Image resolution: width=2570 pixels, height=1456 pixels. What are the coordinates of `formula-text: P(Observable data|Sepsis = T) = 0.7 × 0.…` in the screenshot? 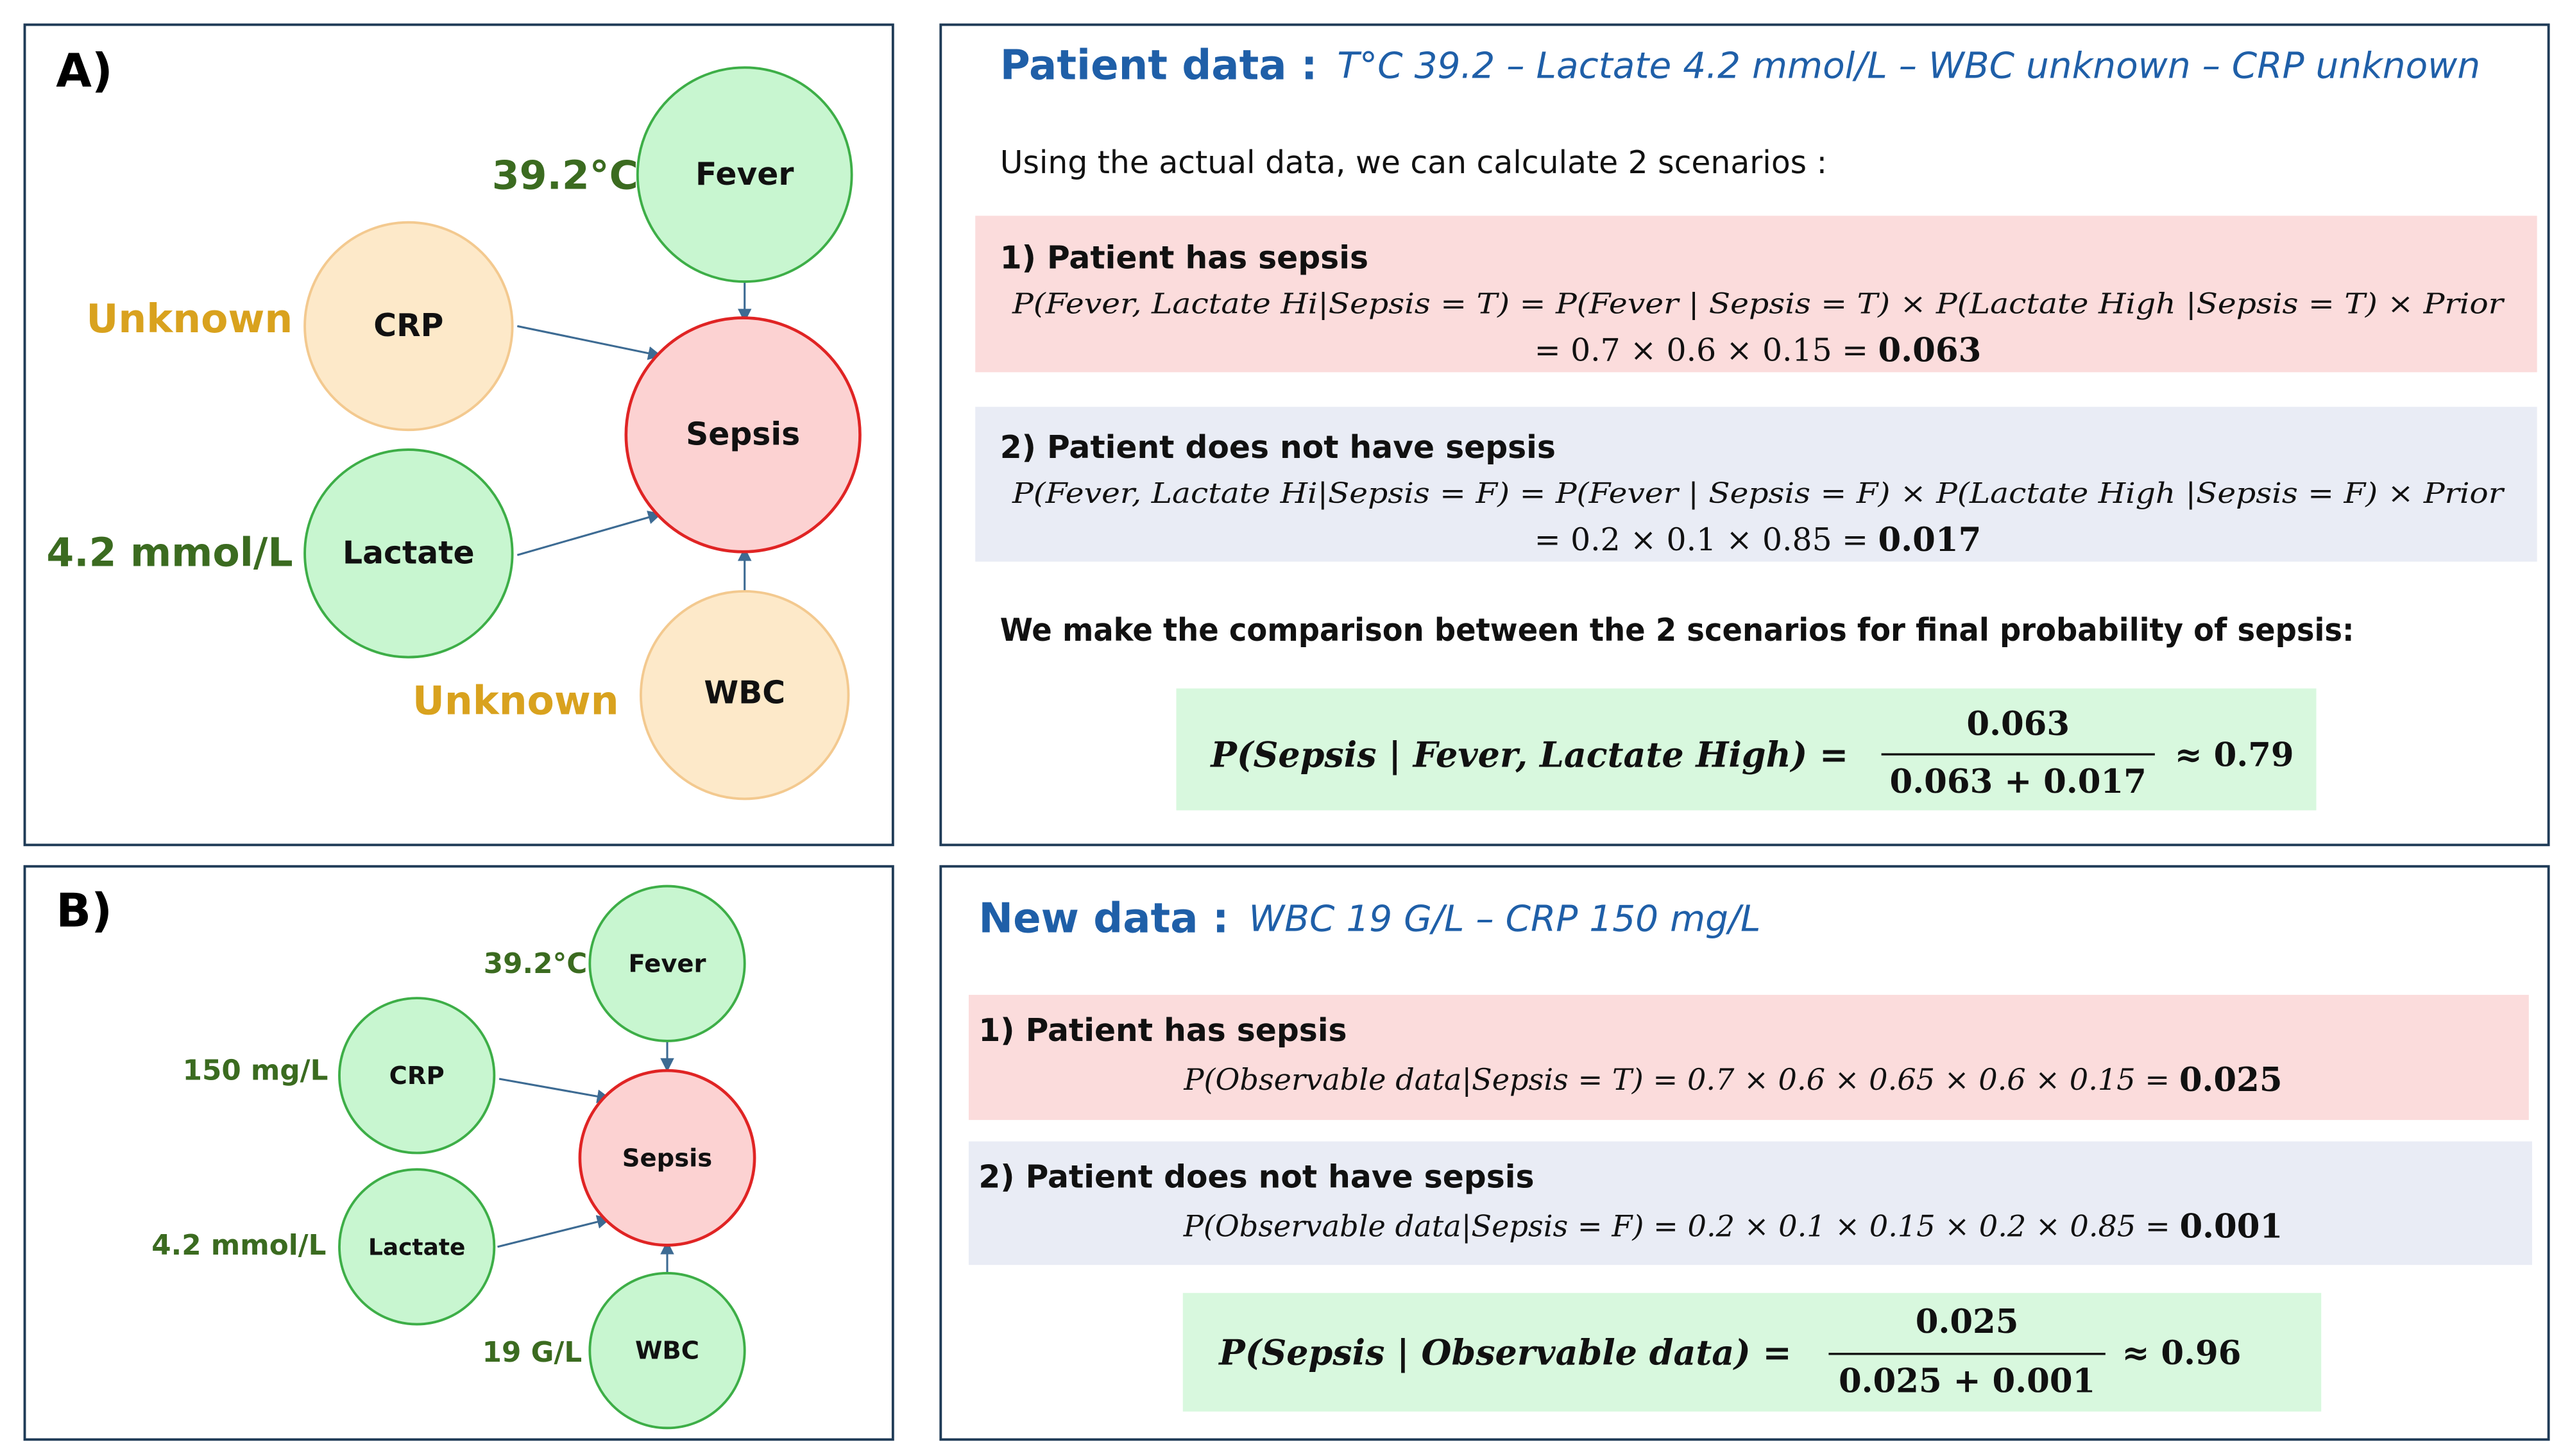 It's located at (1681, 1079).